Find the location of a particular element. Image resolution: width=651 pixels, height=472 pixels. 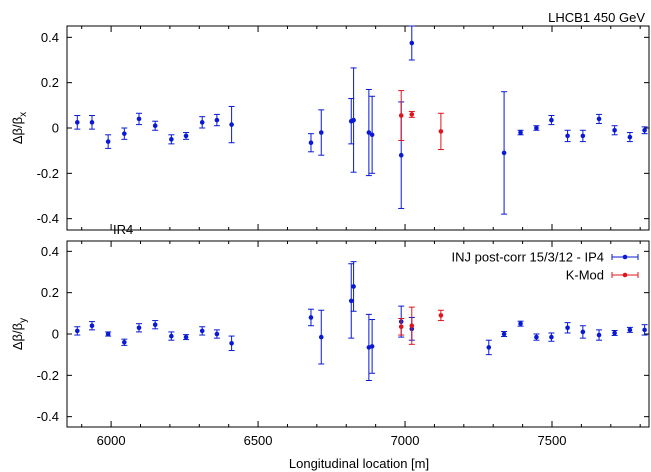

bottom-y-axis-title: Δβ/βy is located at coordinates (19, 334).